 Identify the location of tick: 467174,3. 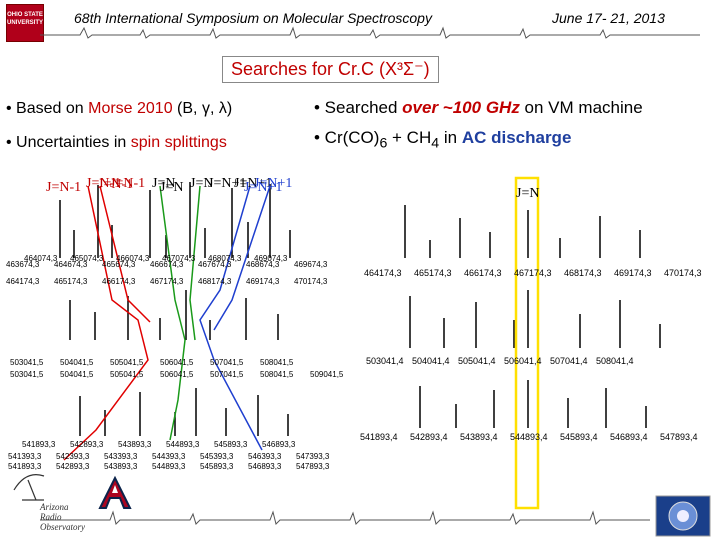
(533, 273).